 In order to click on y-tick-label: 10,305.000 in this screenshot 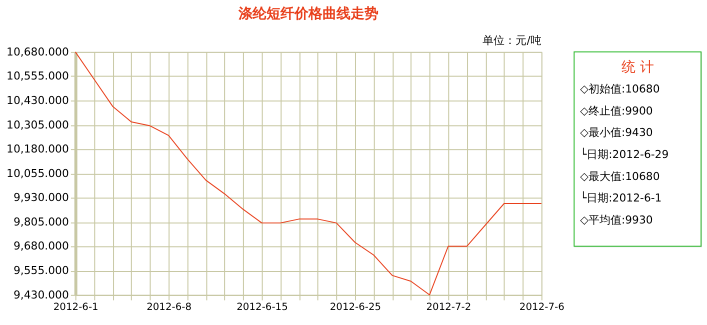, I will do `click(37, 125)`.